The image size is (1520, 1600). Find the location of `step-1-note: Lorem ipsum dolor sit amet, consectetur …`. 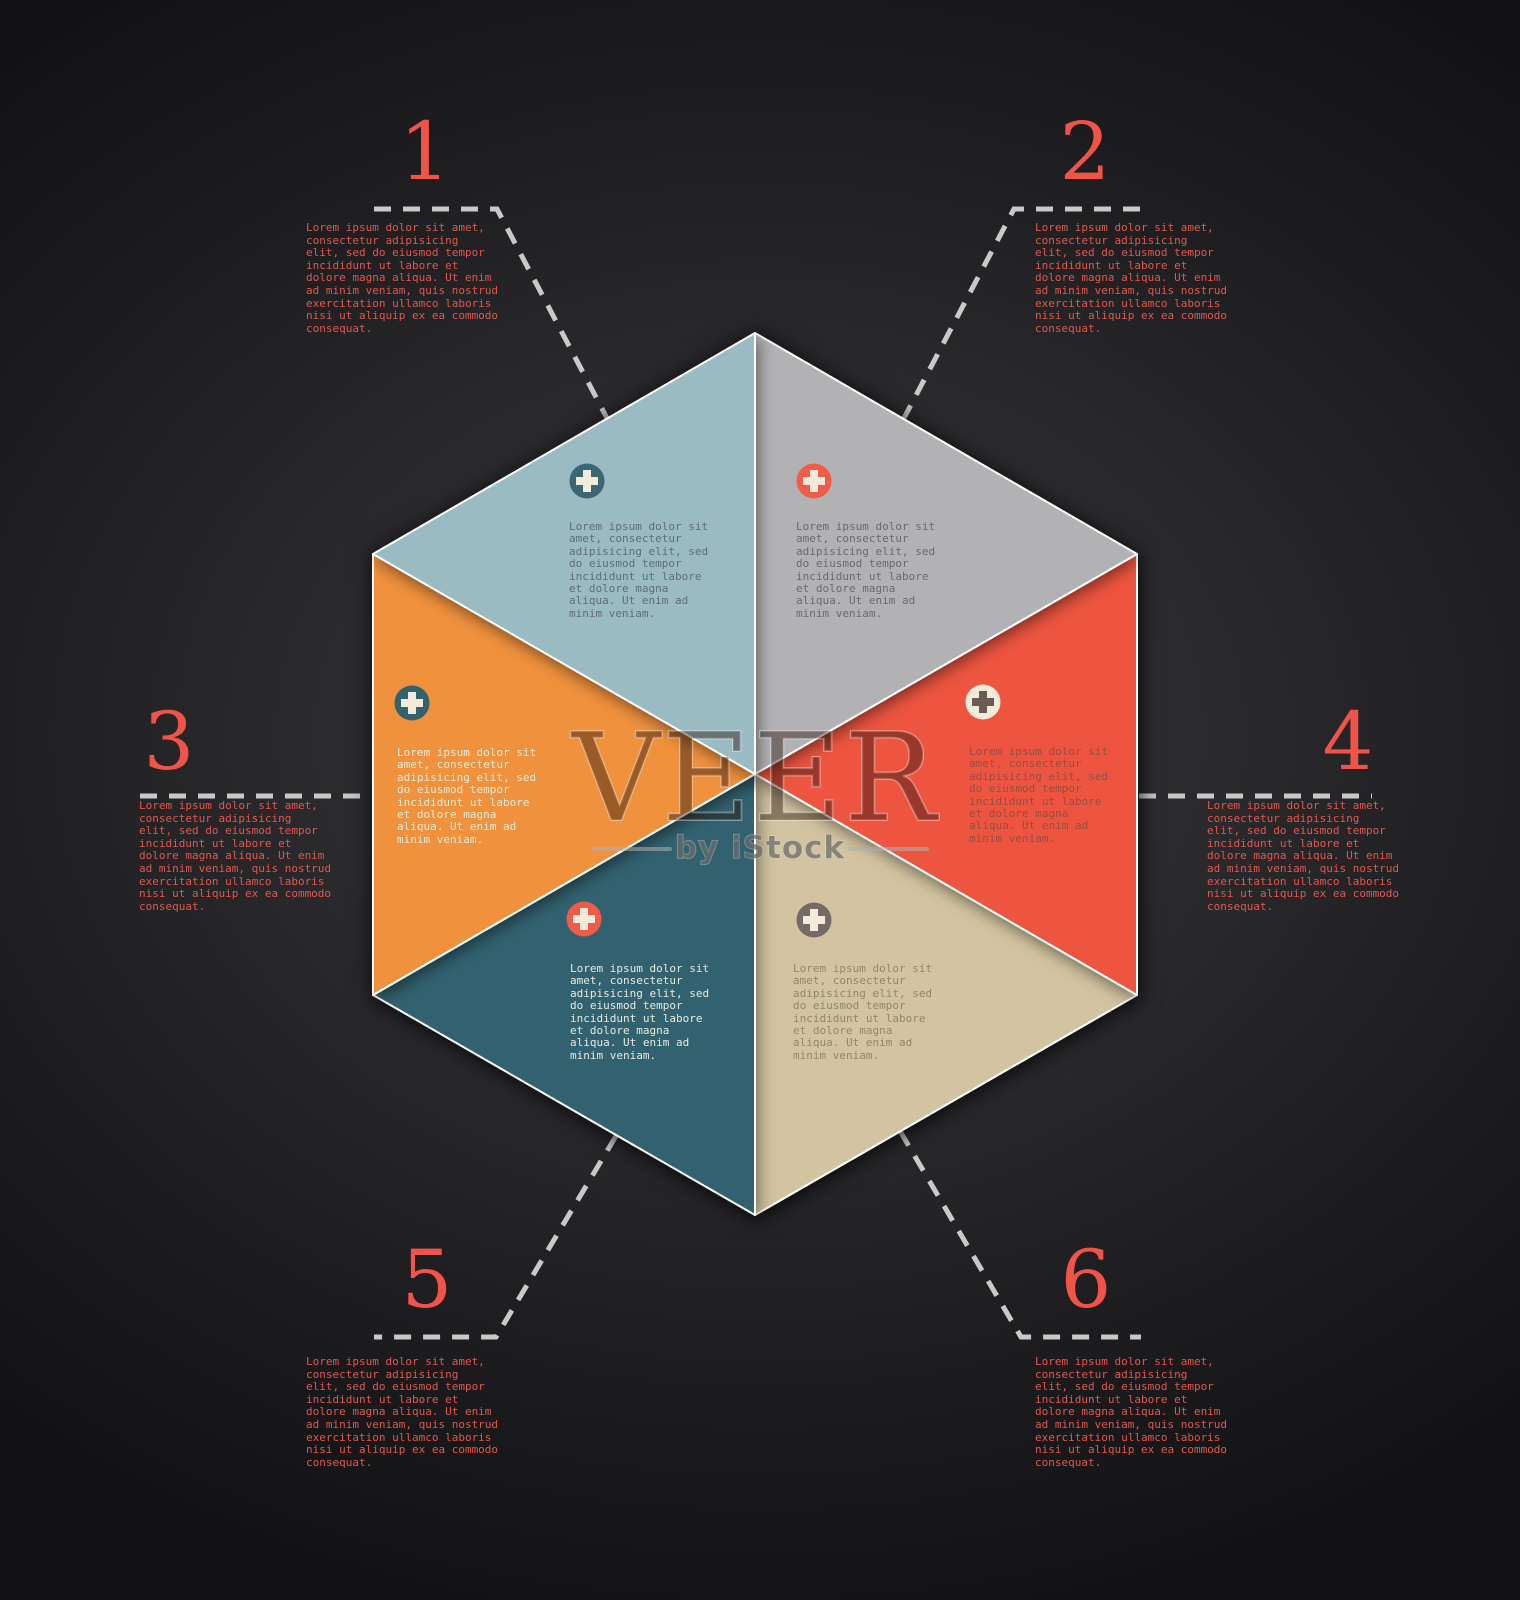

step-1-note: Lorem ipsum dolor sit amet, consectetur … is located at coordinates (402, 278).